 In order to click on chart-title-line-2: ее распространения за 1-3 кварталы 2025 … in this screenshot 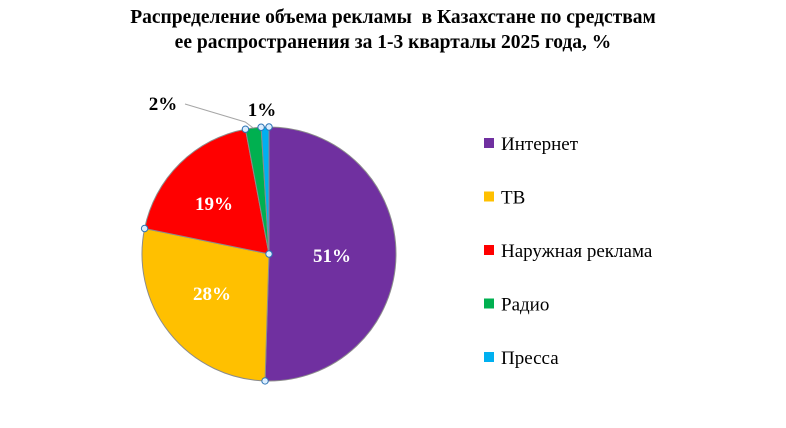, I will do `click(393, 42)`.